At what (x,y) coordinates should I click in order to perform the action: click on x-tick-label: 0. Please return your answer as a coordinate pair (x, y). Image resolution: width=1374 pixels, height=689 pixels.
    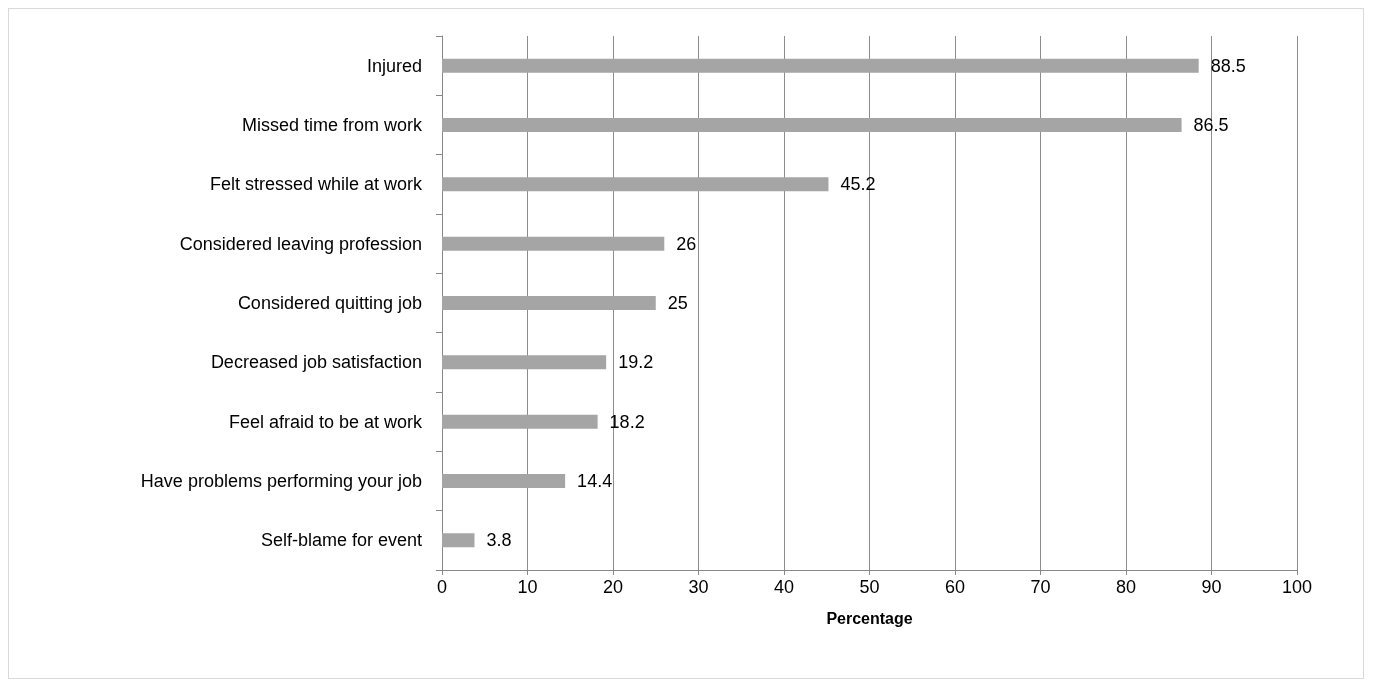
    Looking at the image, I should click on (442, 587).